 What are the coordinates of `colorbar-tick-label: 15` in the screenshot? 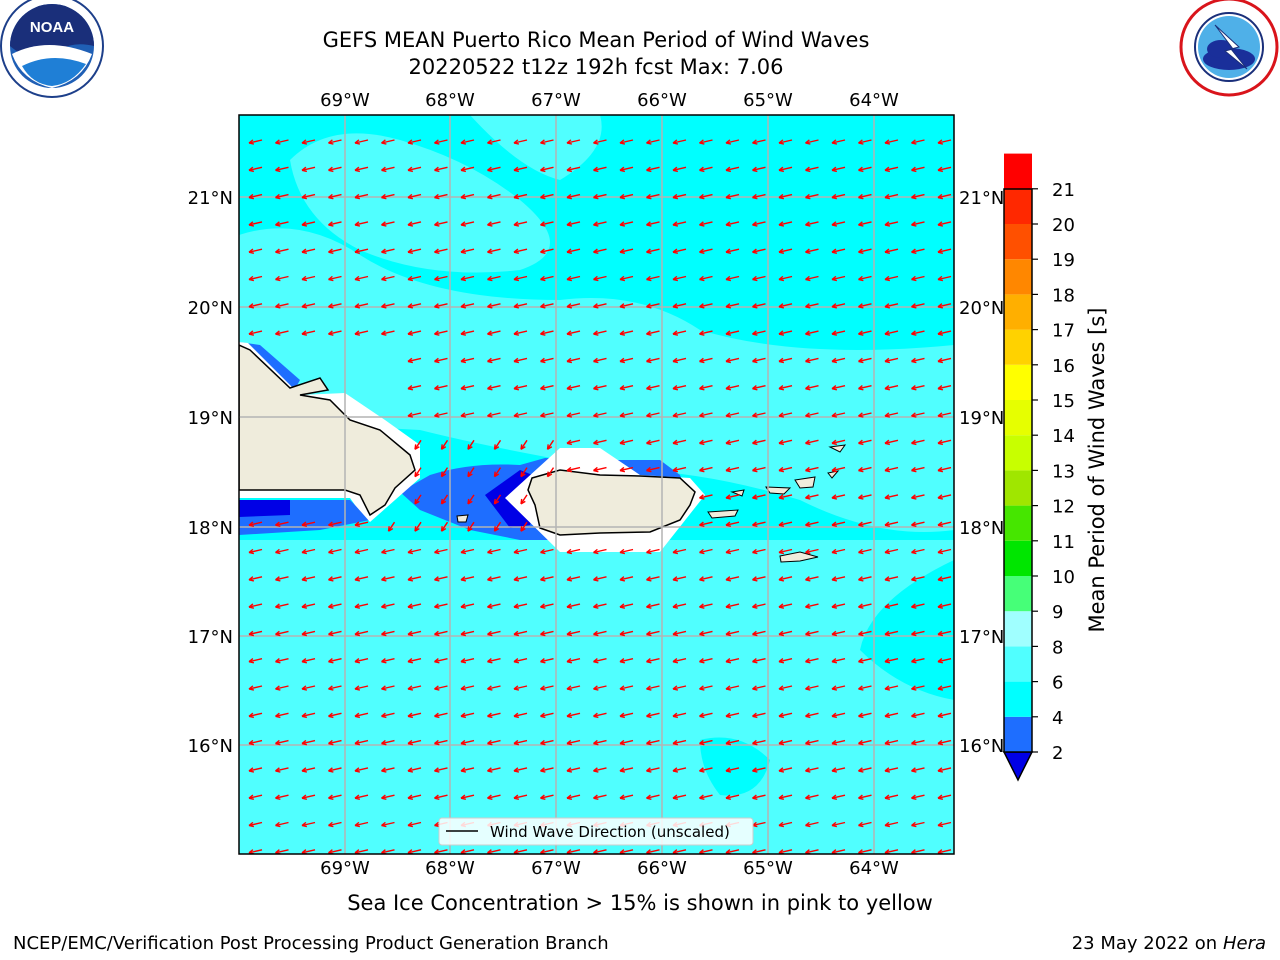 It's located at (1063, 401).